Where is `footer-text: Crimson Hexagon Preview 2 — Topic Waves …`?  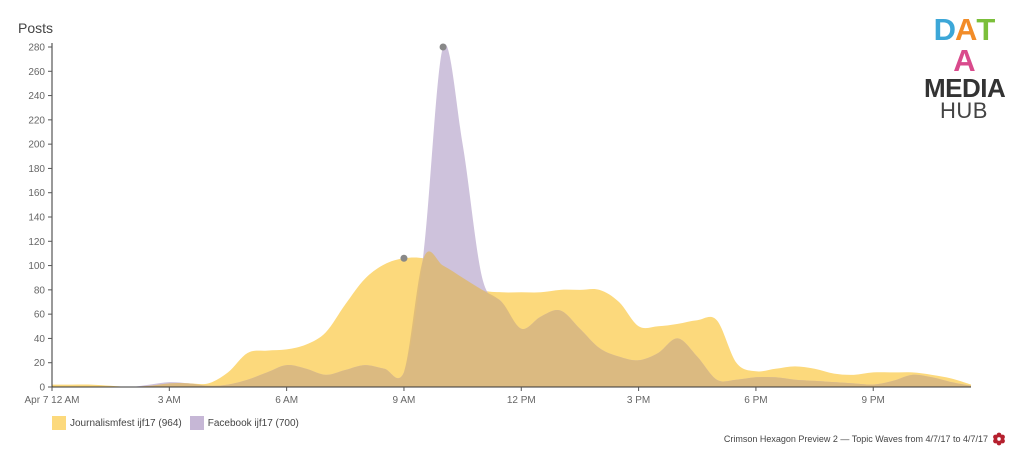 footer-text: Crimson Hexagon Preview 2 — Topic Waves … is located at coordinates (855, 439).